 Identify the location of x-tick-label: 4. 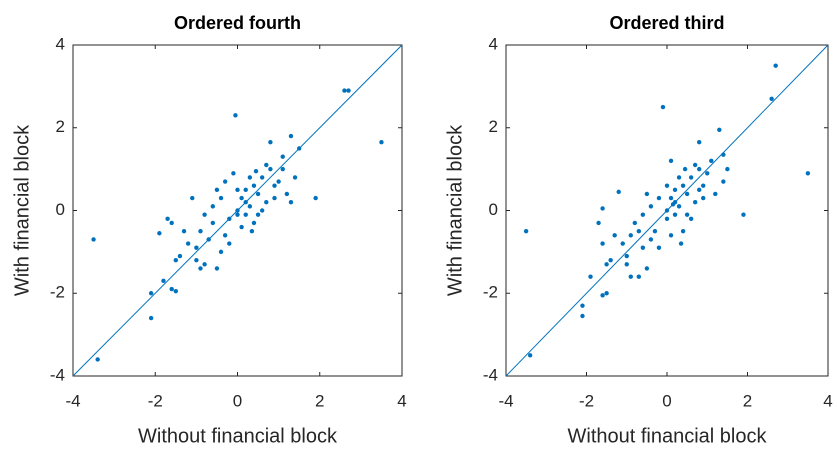
(827, 400).